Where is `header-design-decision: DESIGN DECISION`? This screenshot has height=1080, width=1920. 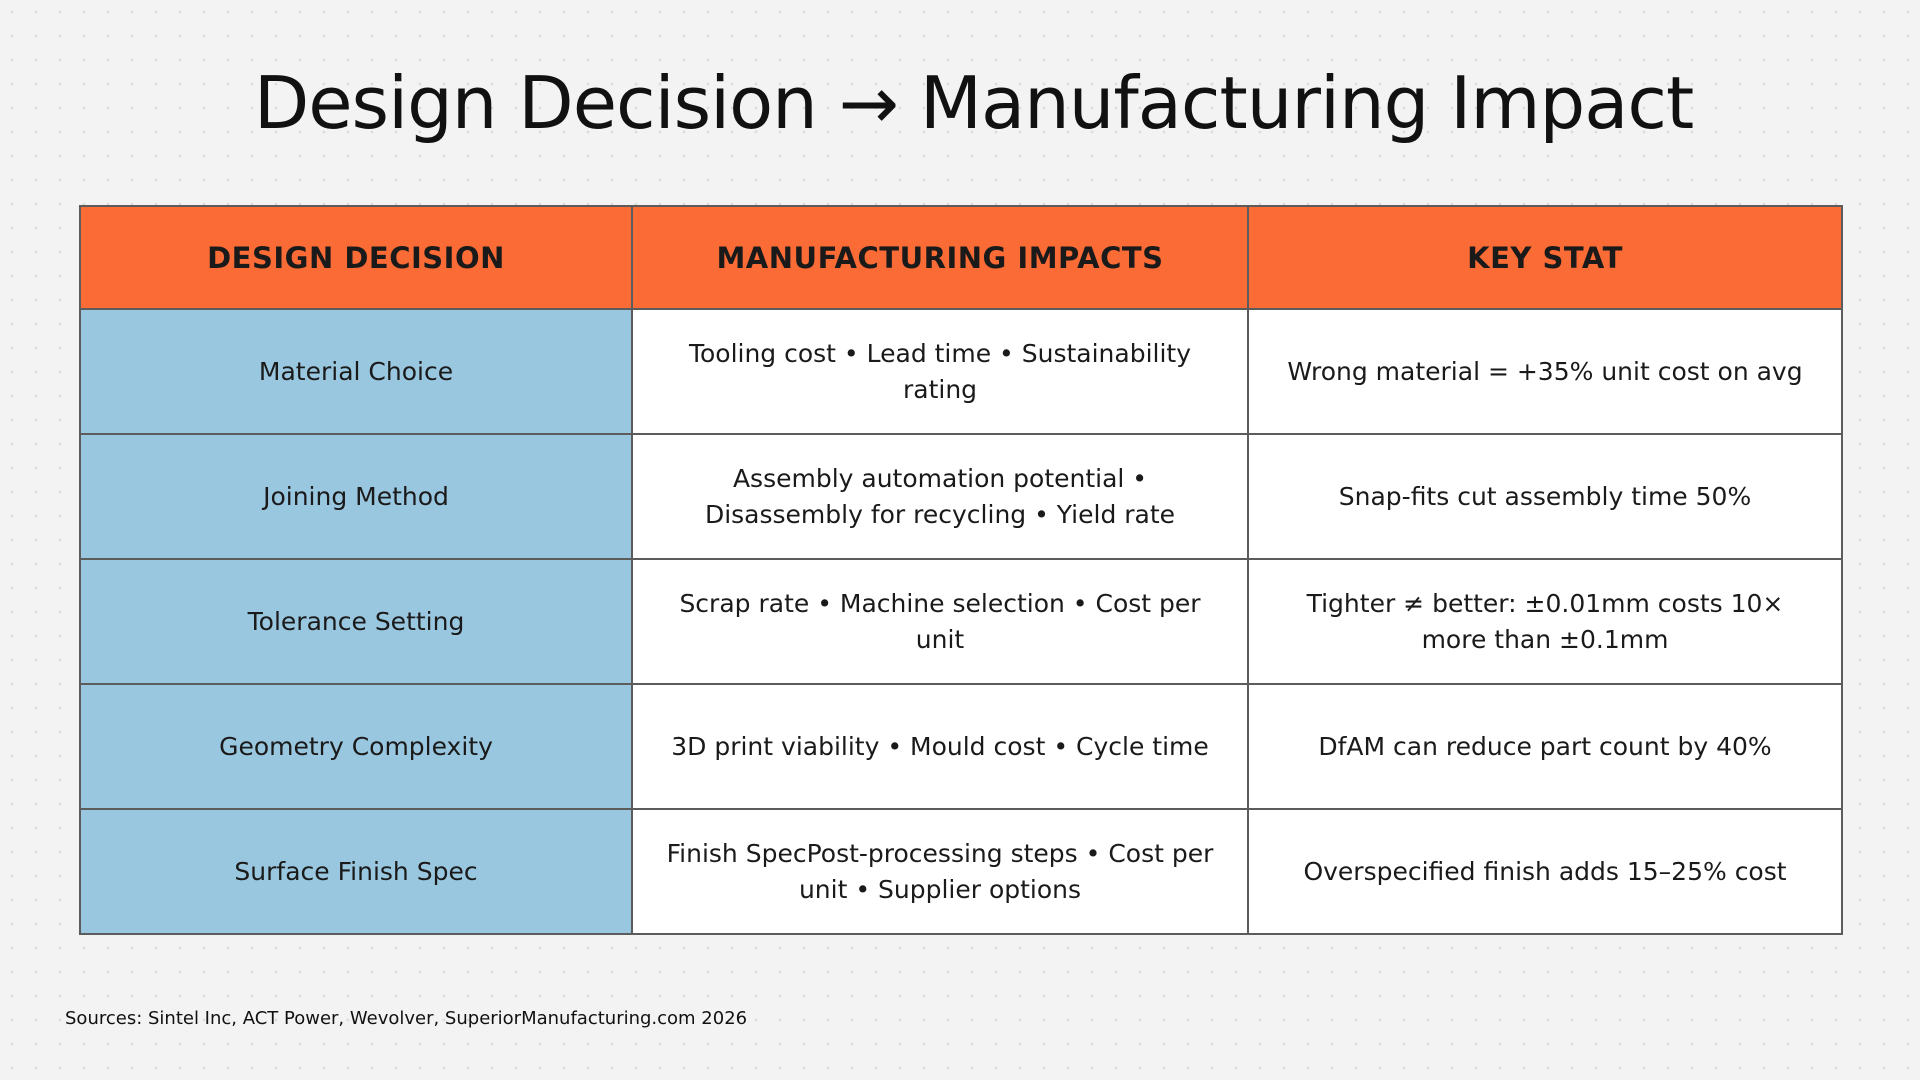 header-design-decision: DESIGN DECISION is located at coordinates (356, 257).